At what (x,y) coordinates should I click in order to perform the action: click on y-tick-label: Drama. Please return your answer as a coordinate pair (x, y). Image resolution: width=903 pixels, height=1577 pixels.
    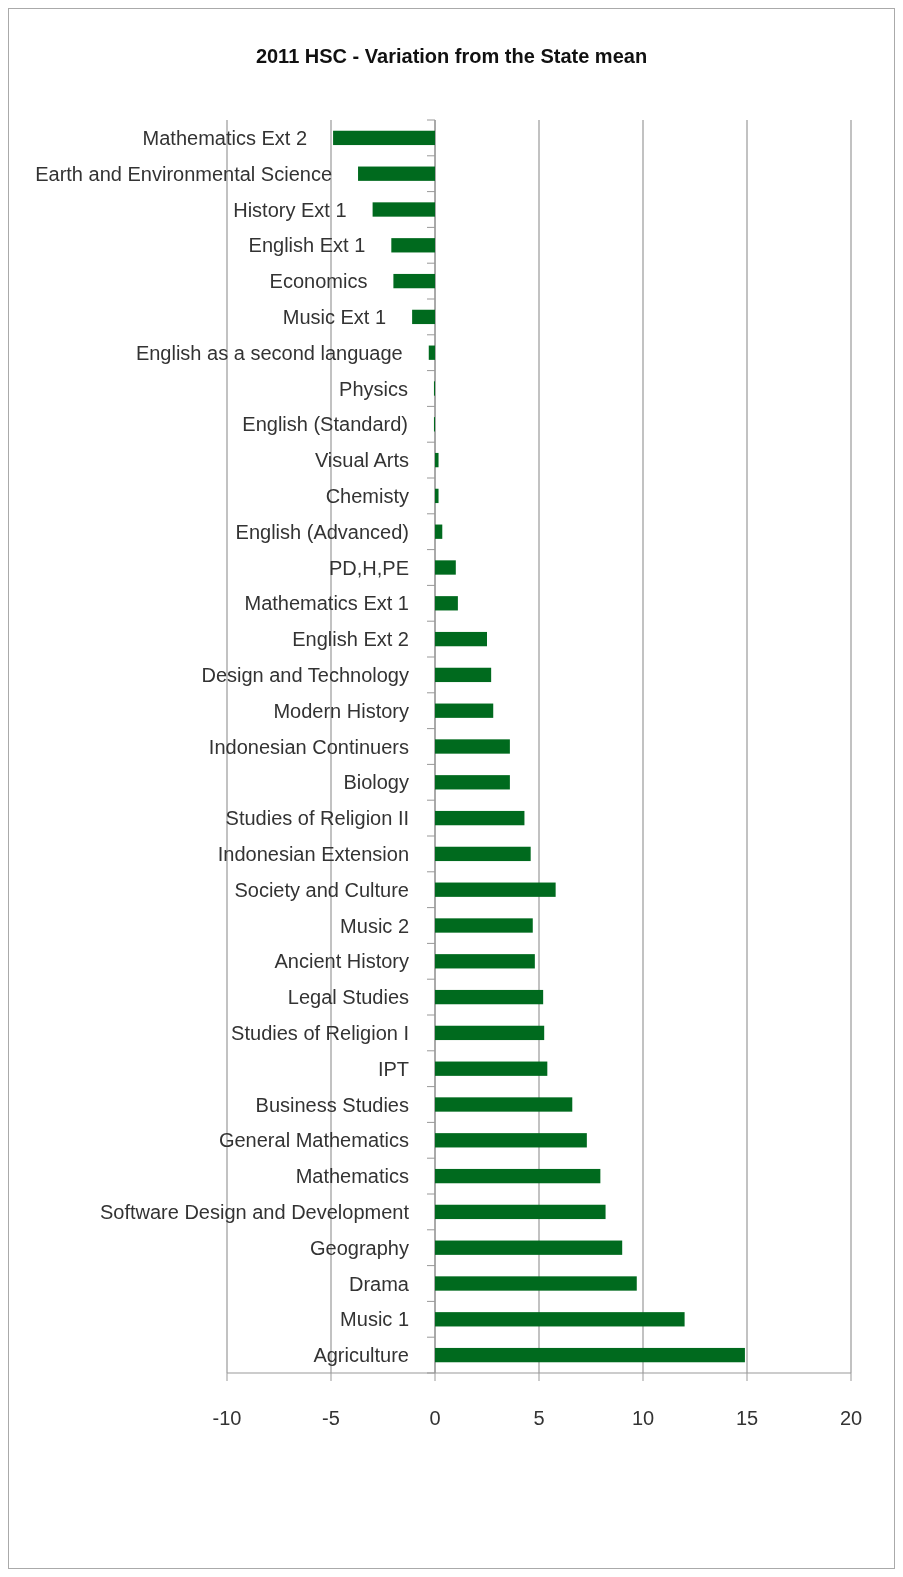
    Looking at the image, I should click on (379, 1283).